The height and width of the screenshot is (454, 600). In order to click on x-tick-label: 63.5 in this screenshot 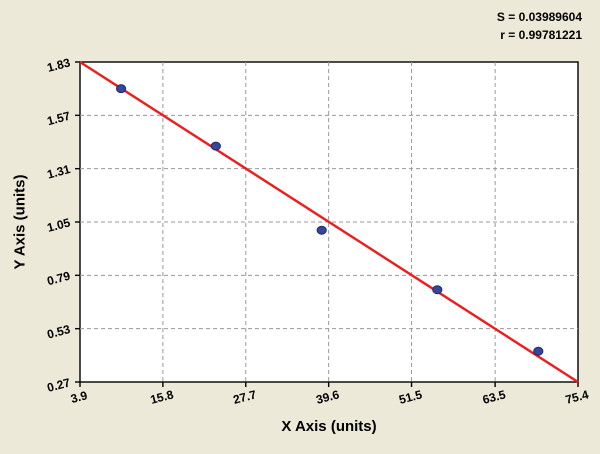, I will do `click(494, 397)`.